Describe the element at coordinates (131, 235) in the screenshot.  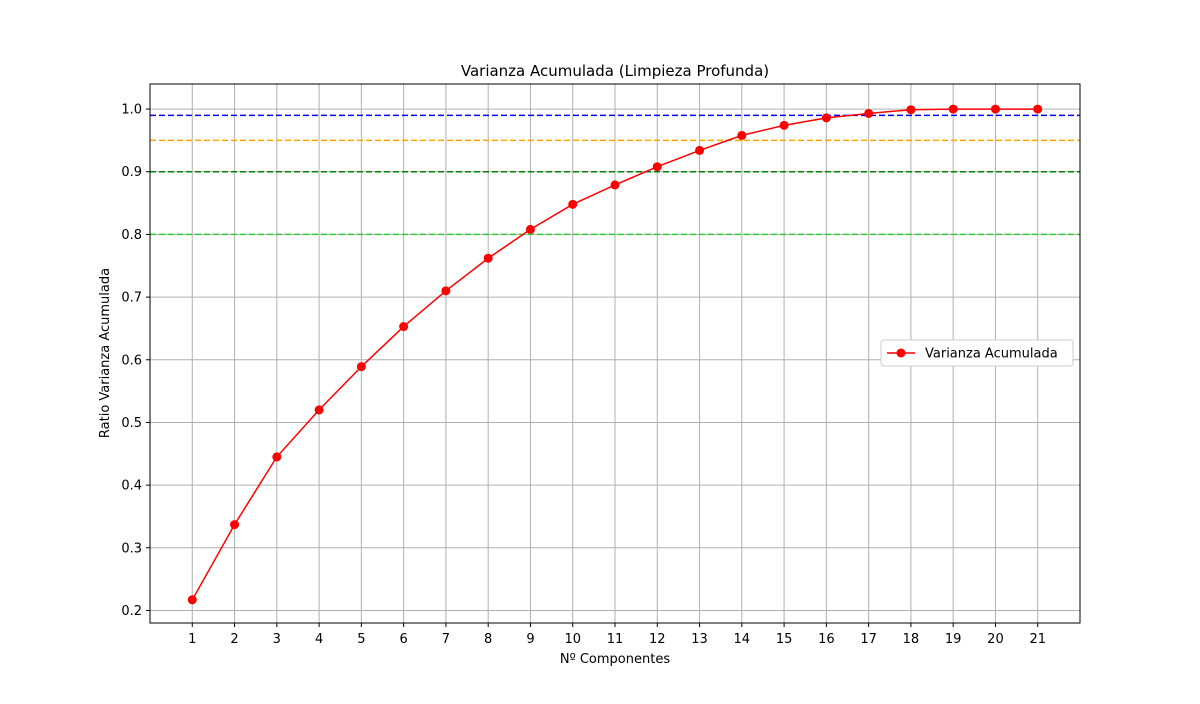
I see `y-tick-label: 0.8` at that location.